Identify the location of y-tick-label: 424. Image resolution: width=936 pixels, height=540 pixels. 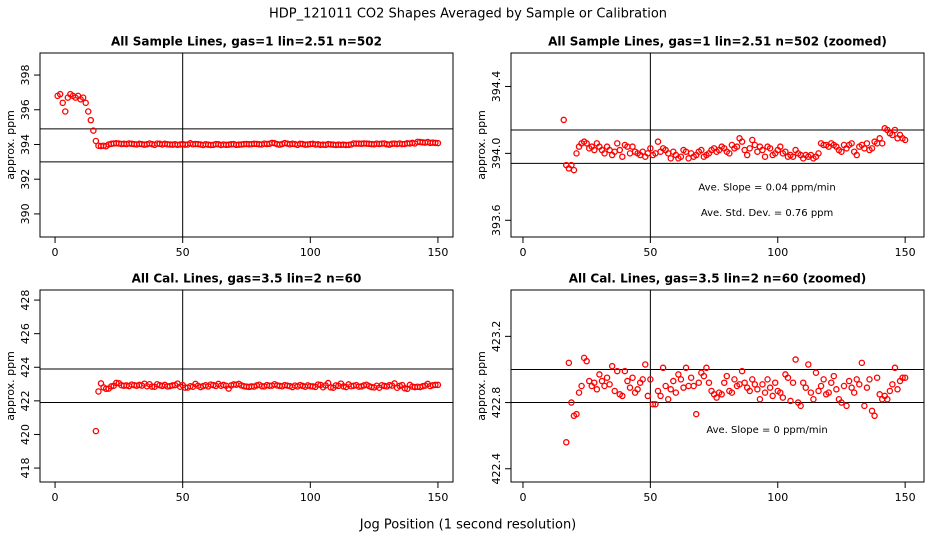
(25, 367).